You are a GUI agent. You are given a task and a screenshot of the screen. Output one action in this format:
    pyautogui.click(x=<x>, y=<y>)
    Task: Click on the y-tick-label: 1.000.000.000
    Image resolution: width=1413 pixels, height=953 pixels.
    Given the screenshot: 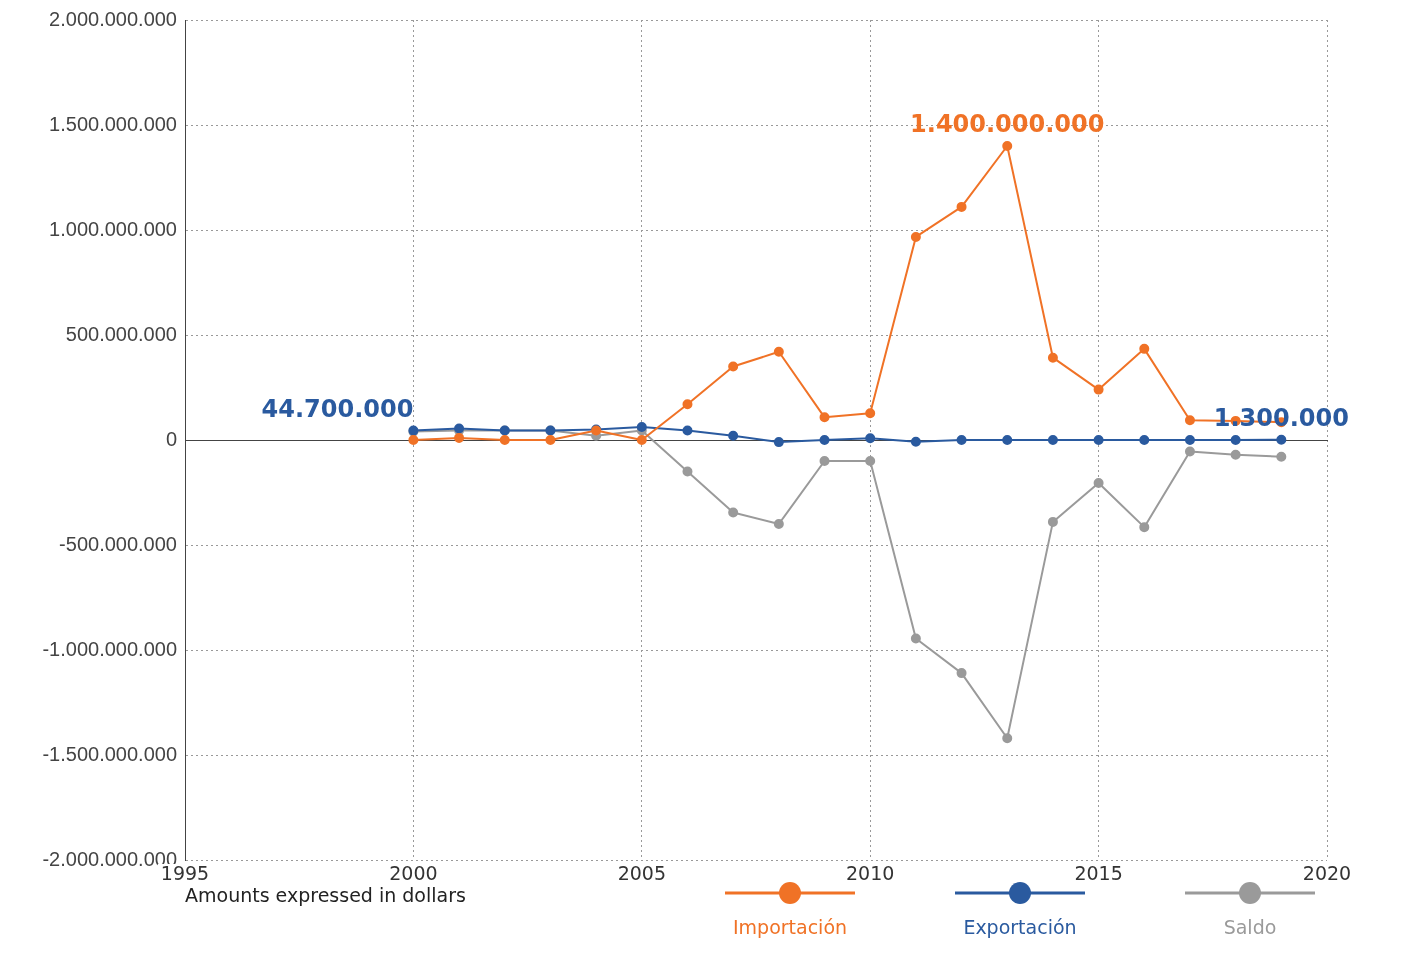 What is the action you would take?
    pyautogui.click(x=113, y=228)
    